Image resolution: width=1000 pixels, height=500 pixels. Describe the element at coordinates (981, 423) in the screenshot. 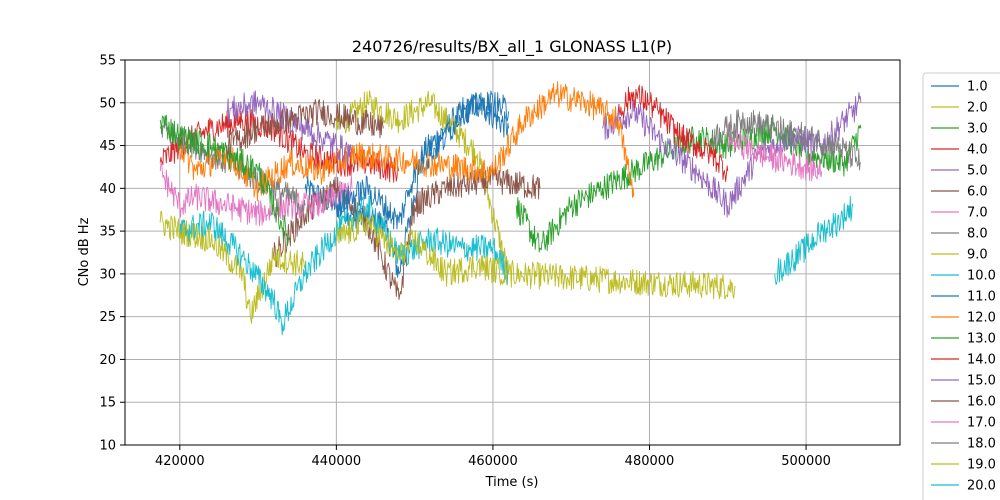

I see `legend-label: 17.0` at that location.